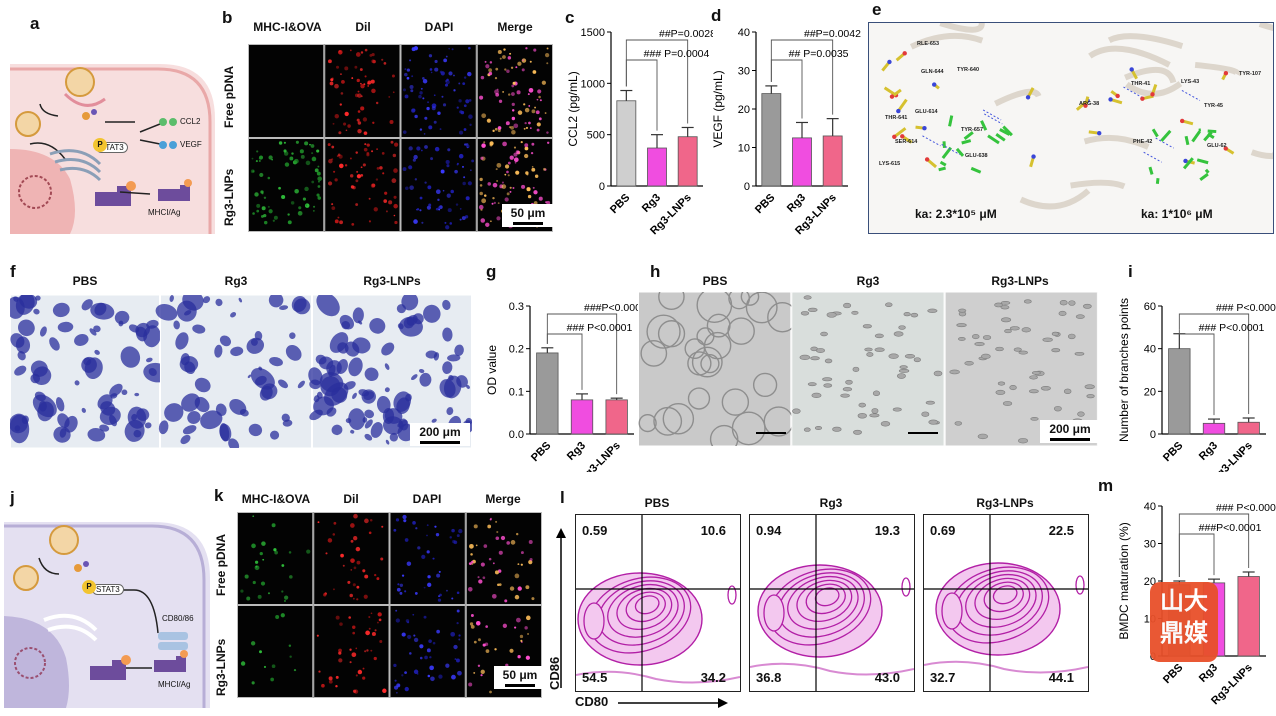 Image resolution: width=1276 pixels, height=716 pixels. Describe the element at coordinates (819, 54) in the screenshot. I see `significance-label: ## P=0.0035` at that location.